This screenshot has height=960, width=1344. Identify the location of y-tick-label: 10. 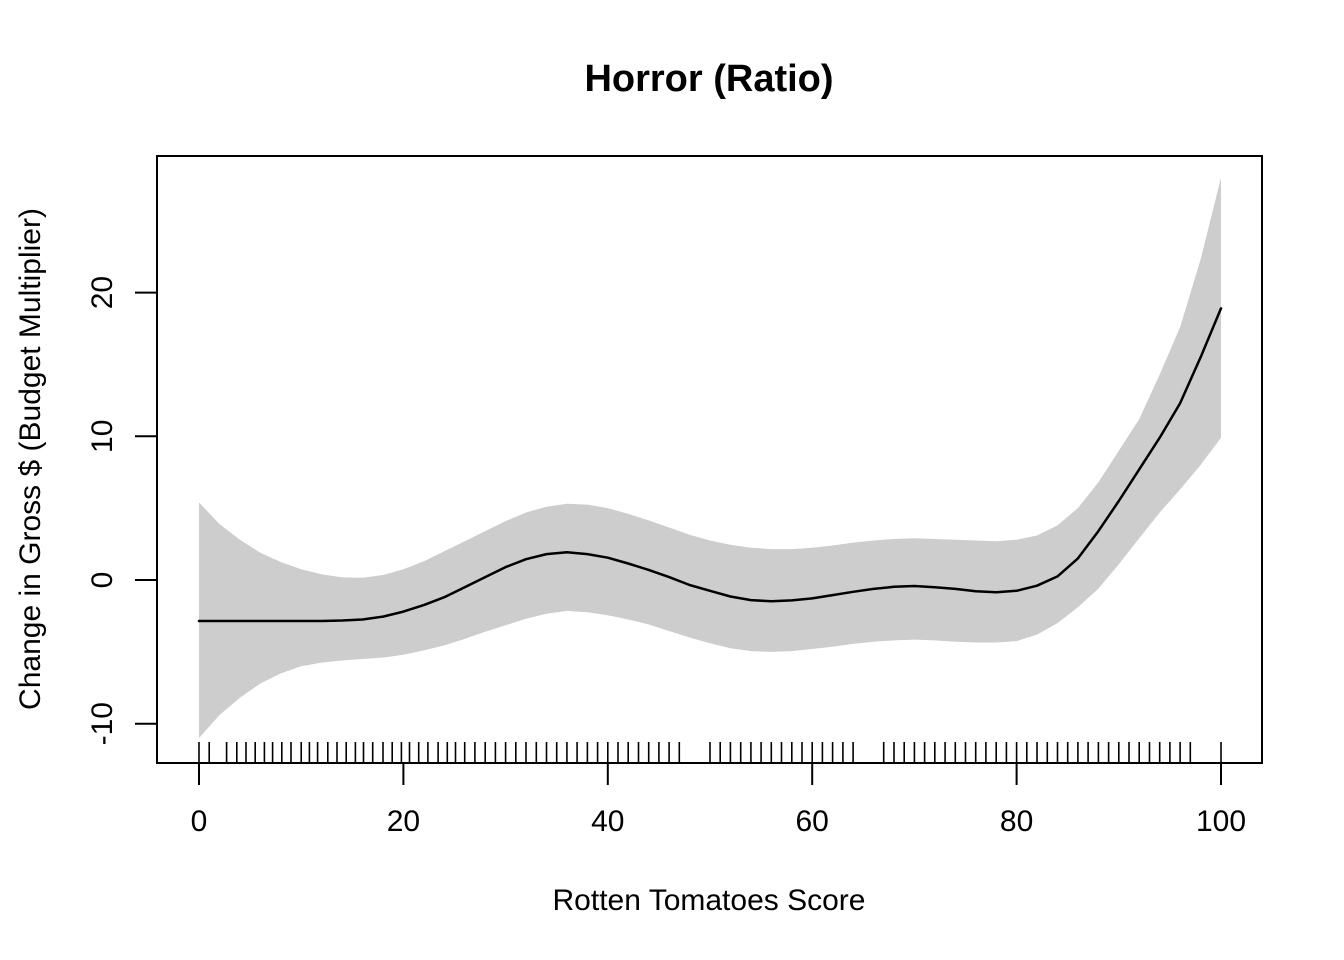
(102, 436).